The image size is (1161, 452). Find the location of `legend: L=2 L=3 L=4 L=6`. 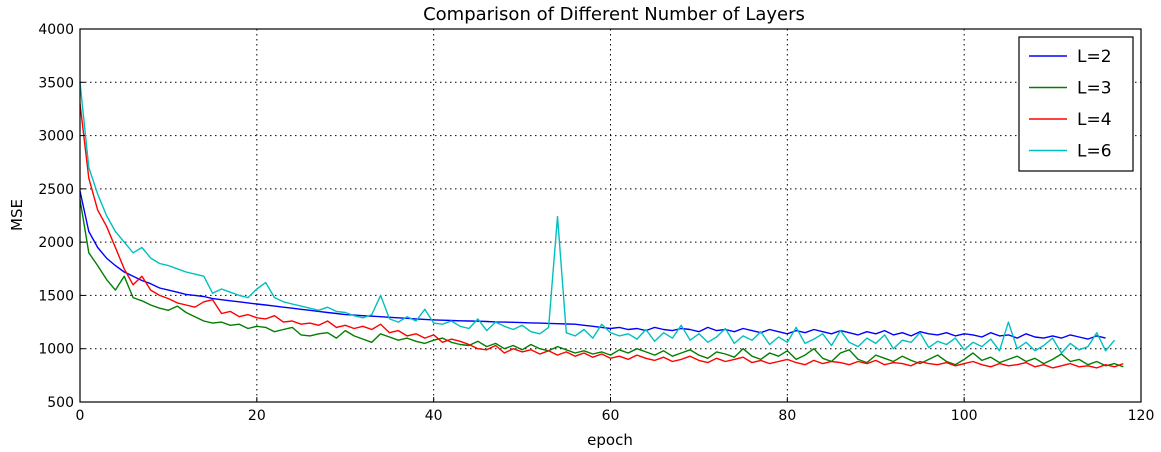

legend: L=2 L=3 L=4 L=6 is located at coordinates (1076, 104).